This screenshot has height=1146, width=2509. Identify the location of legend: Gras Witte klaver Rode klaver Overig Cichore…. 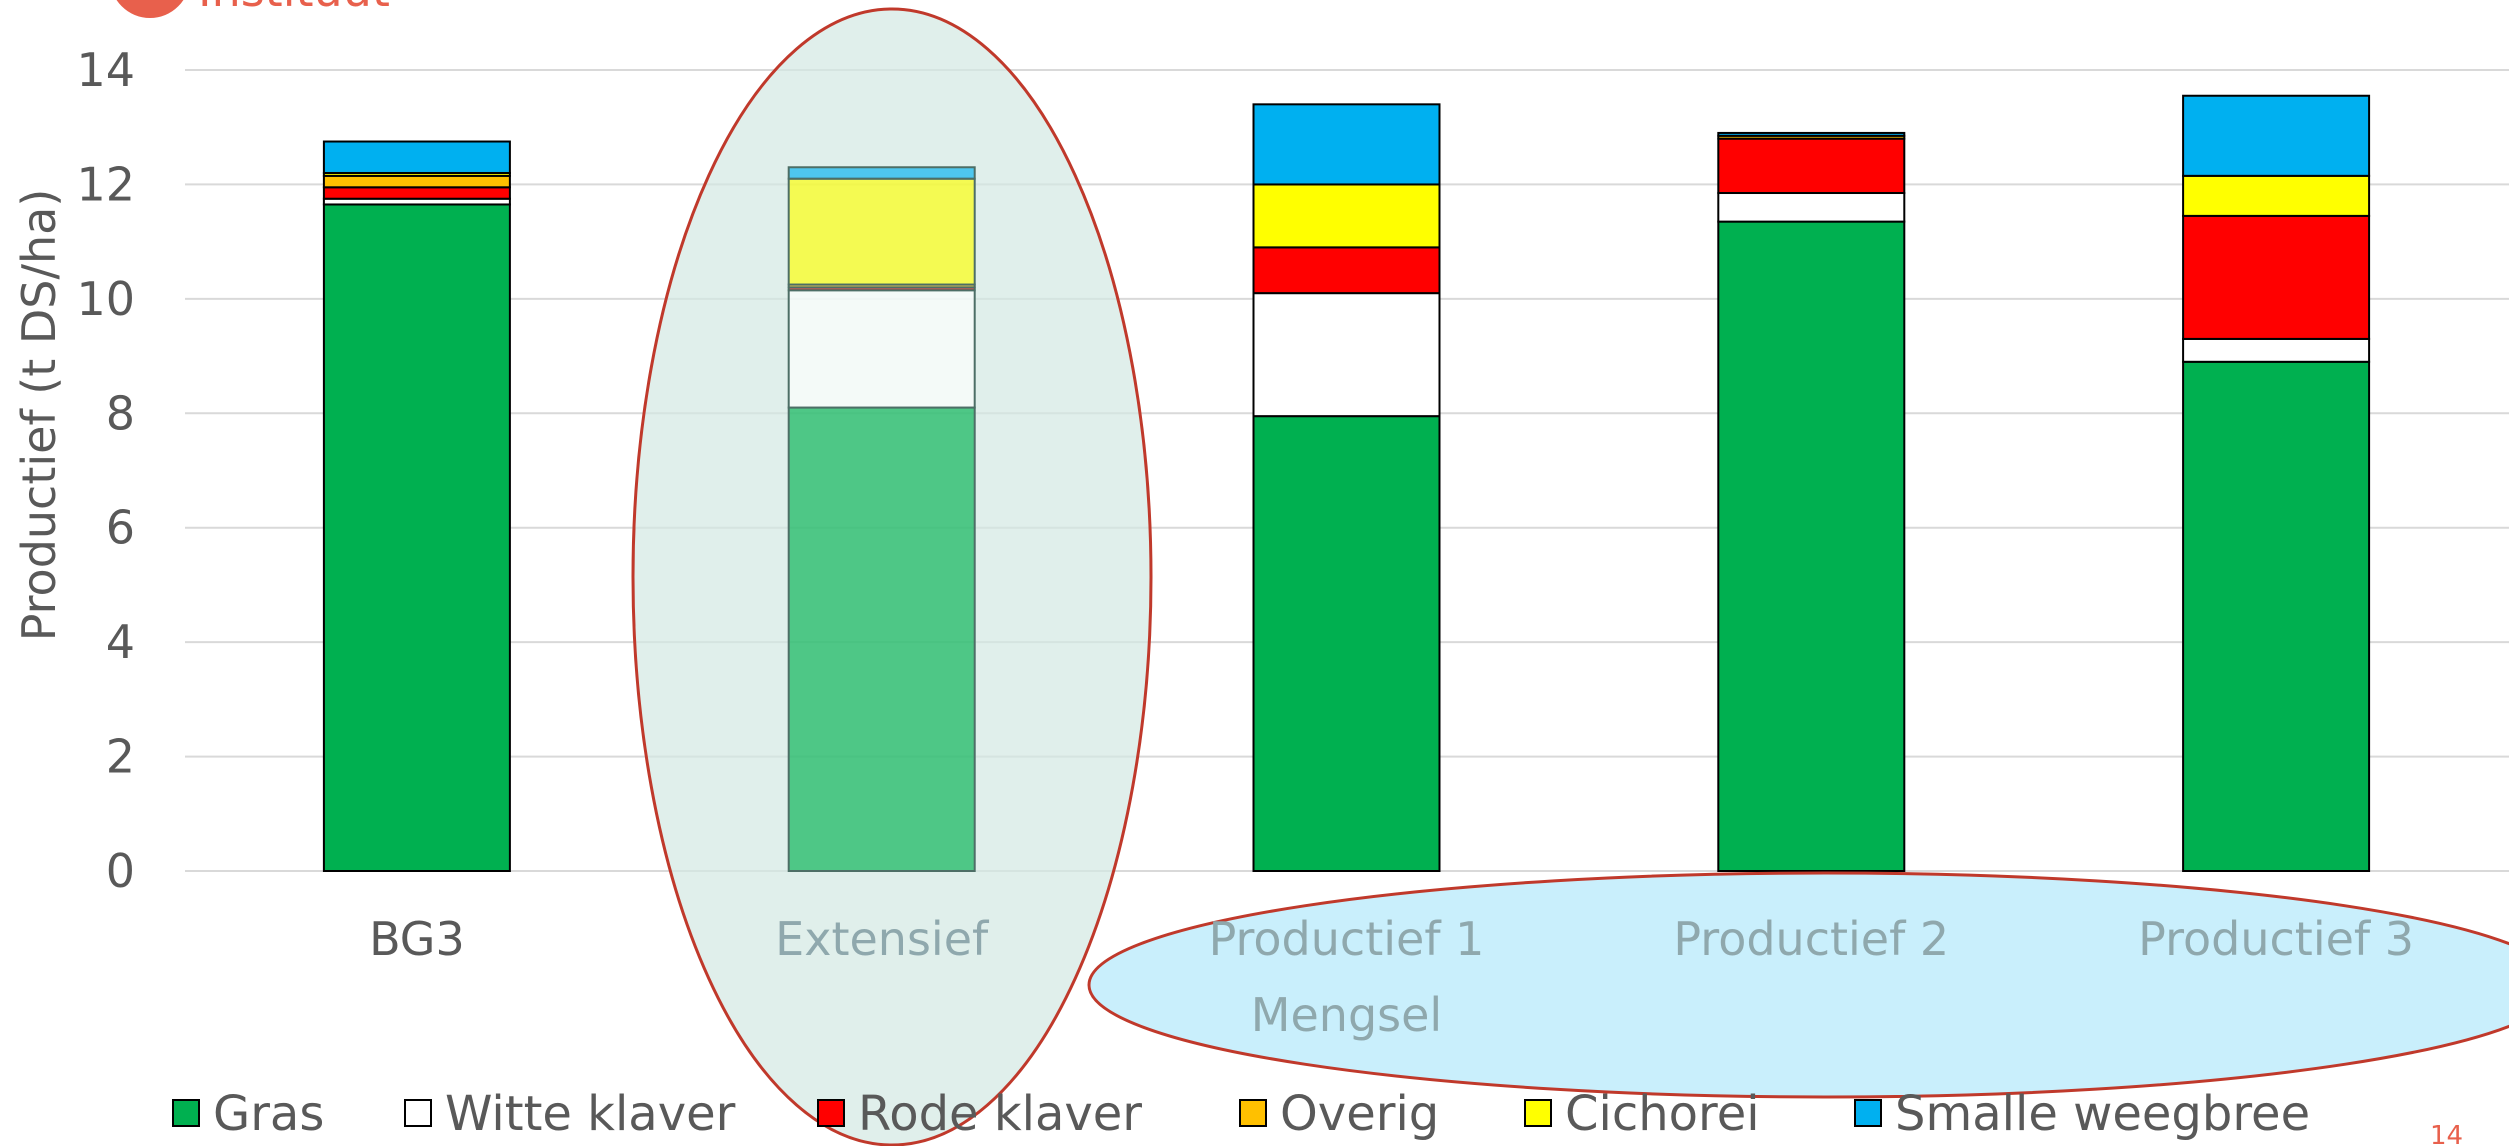
(1241, 1114).